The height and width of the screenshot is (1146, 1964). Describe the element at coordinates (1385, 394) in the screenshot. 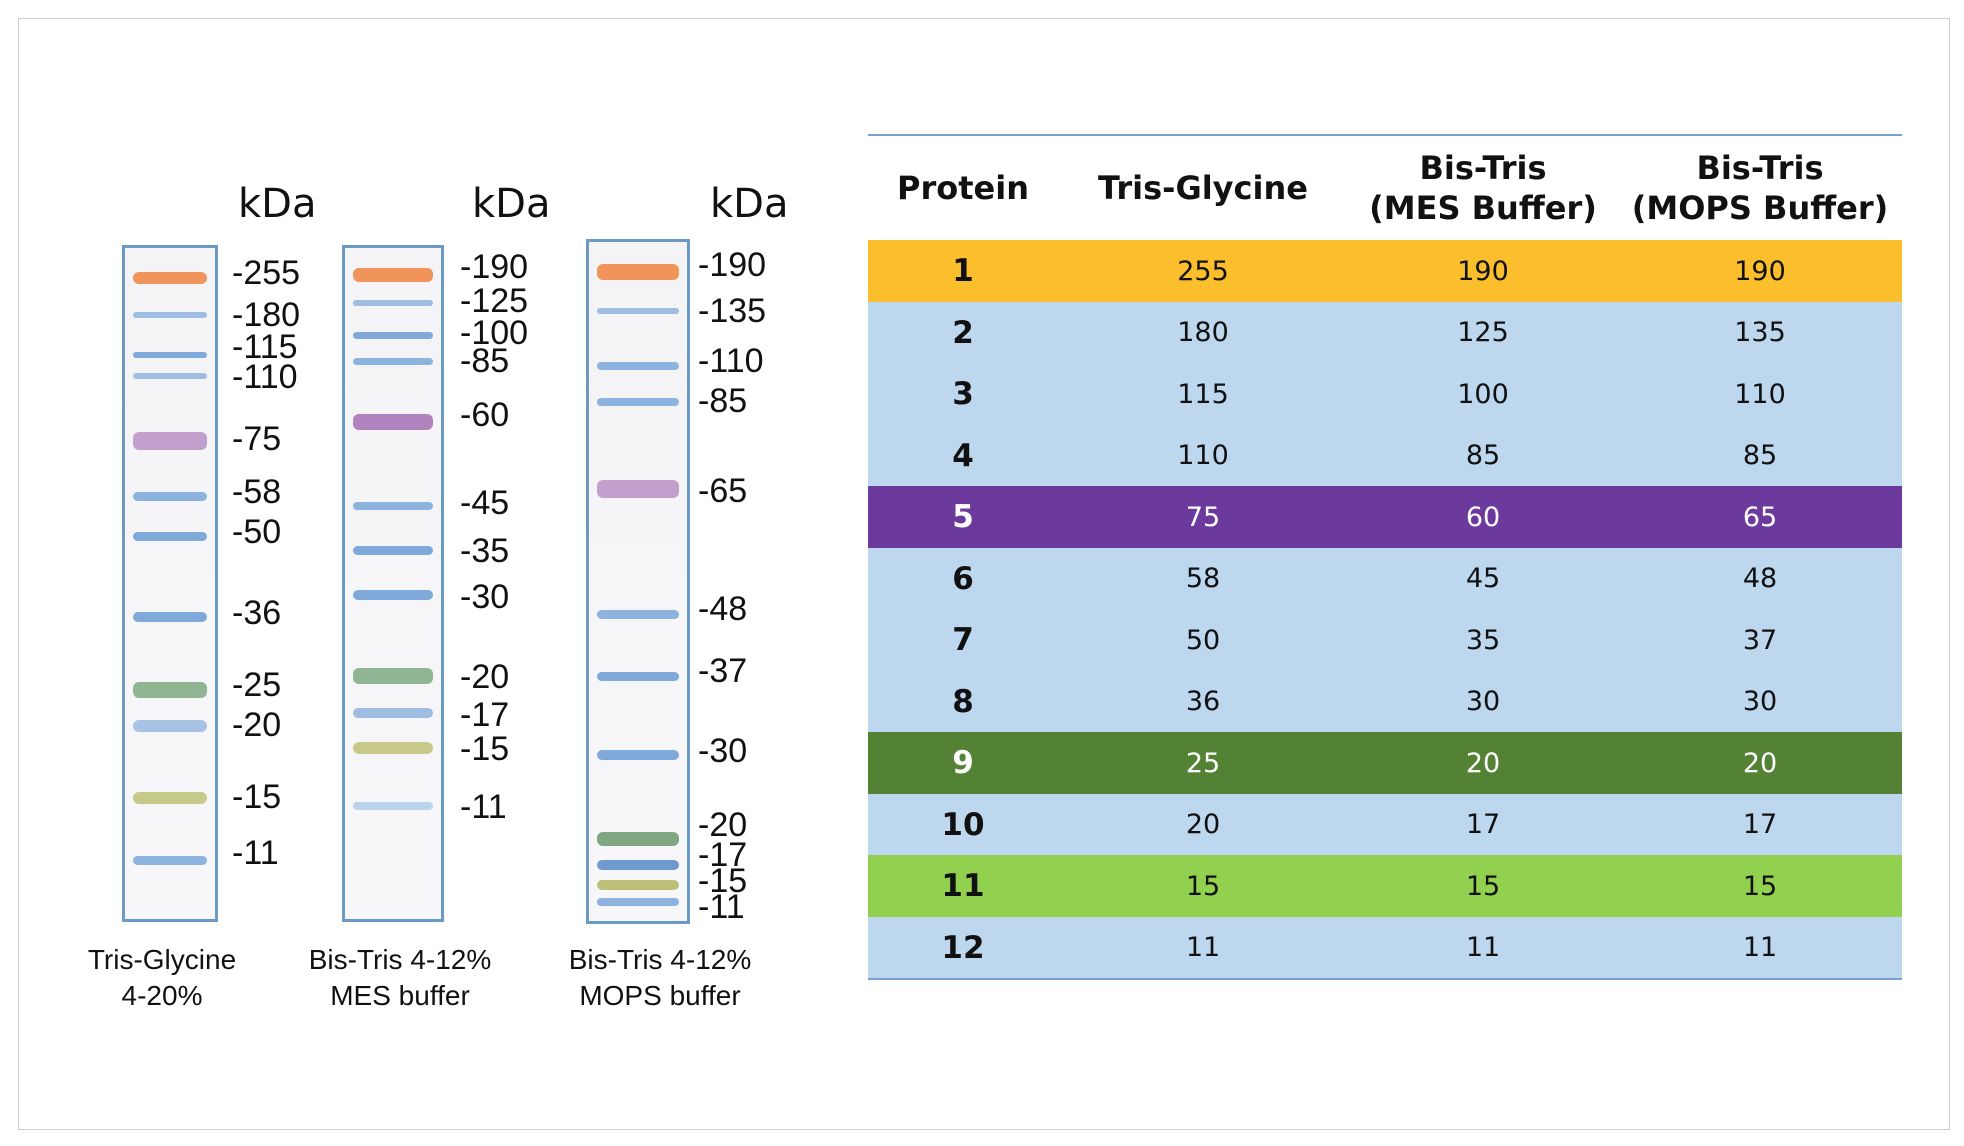

I see `table-row: 3 115 100 110` at that location.